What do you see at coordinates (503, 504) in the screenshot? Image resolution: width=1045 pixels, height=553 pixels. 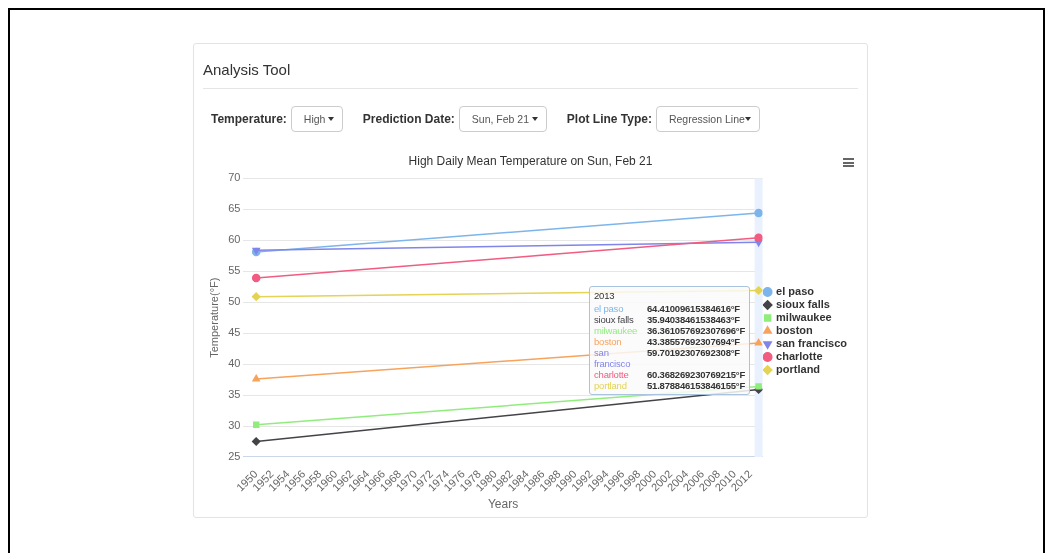 I see `x-axis-title: Years` at bounding box center [503, 504].